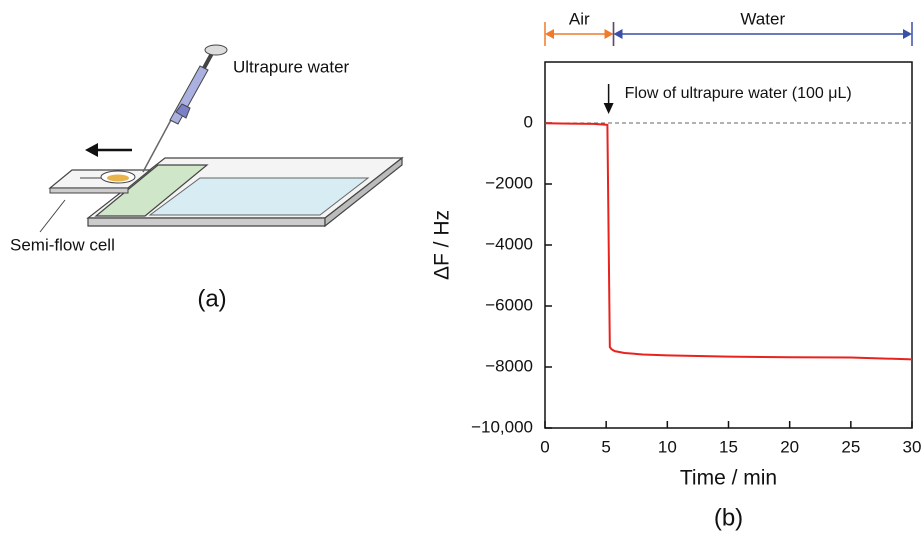 This screenshot has width=924, height=534. I want to click on x-tick-label: 30, so click(912, 446).